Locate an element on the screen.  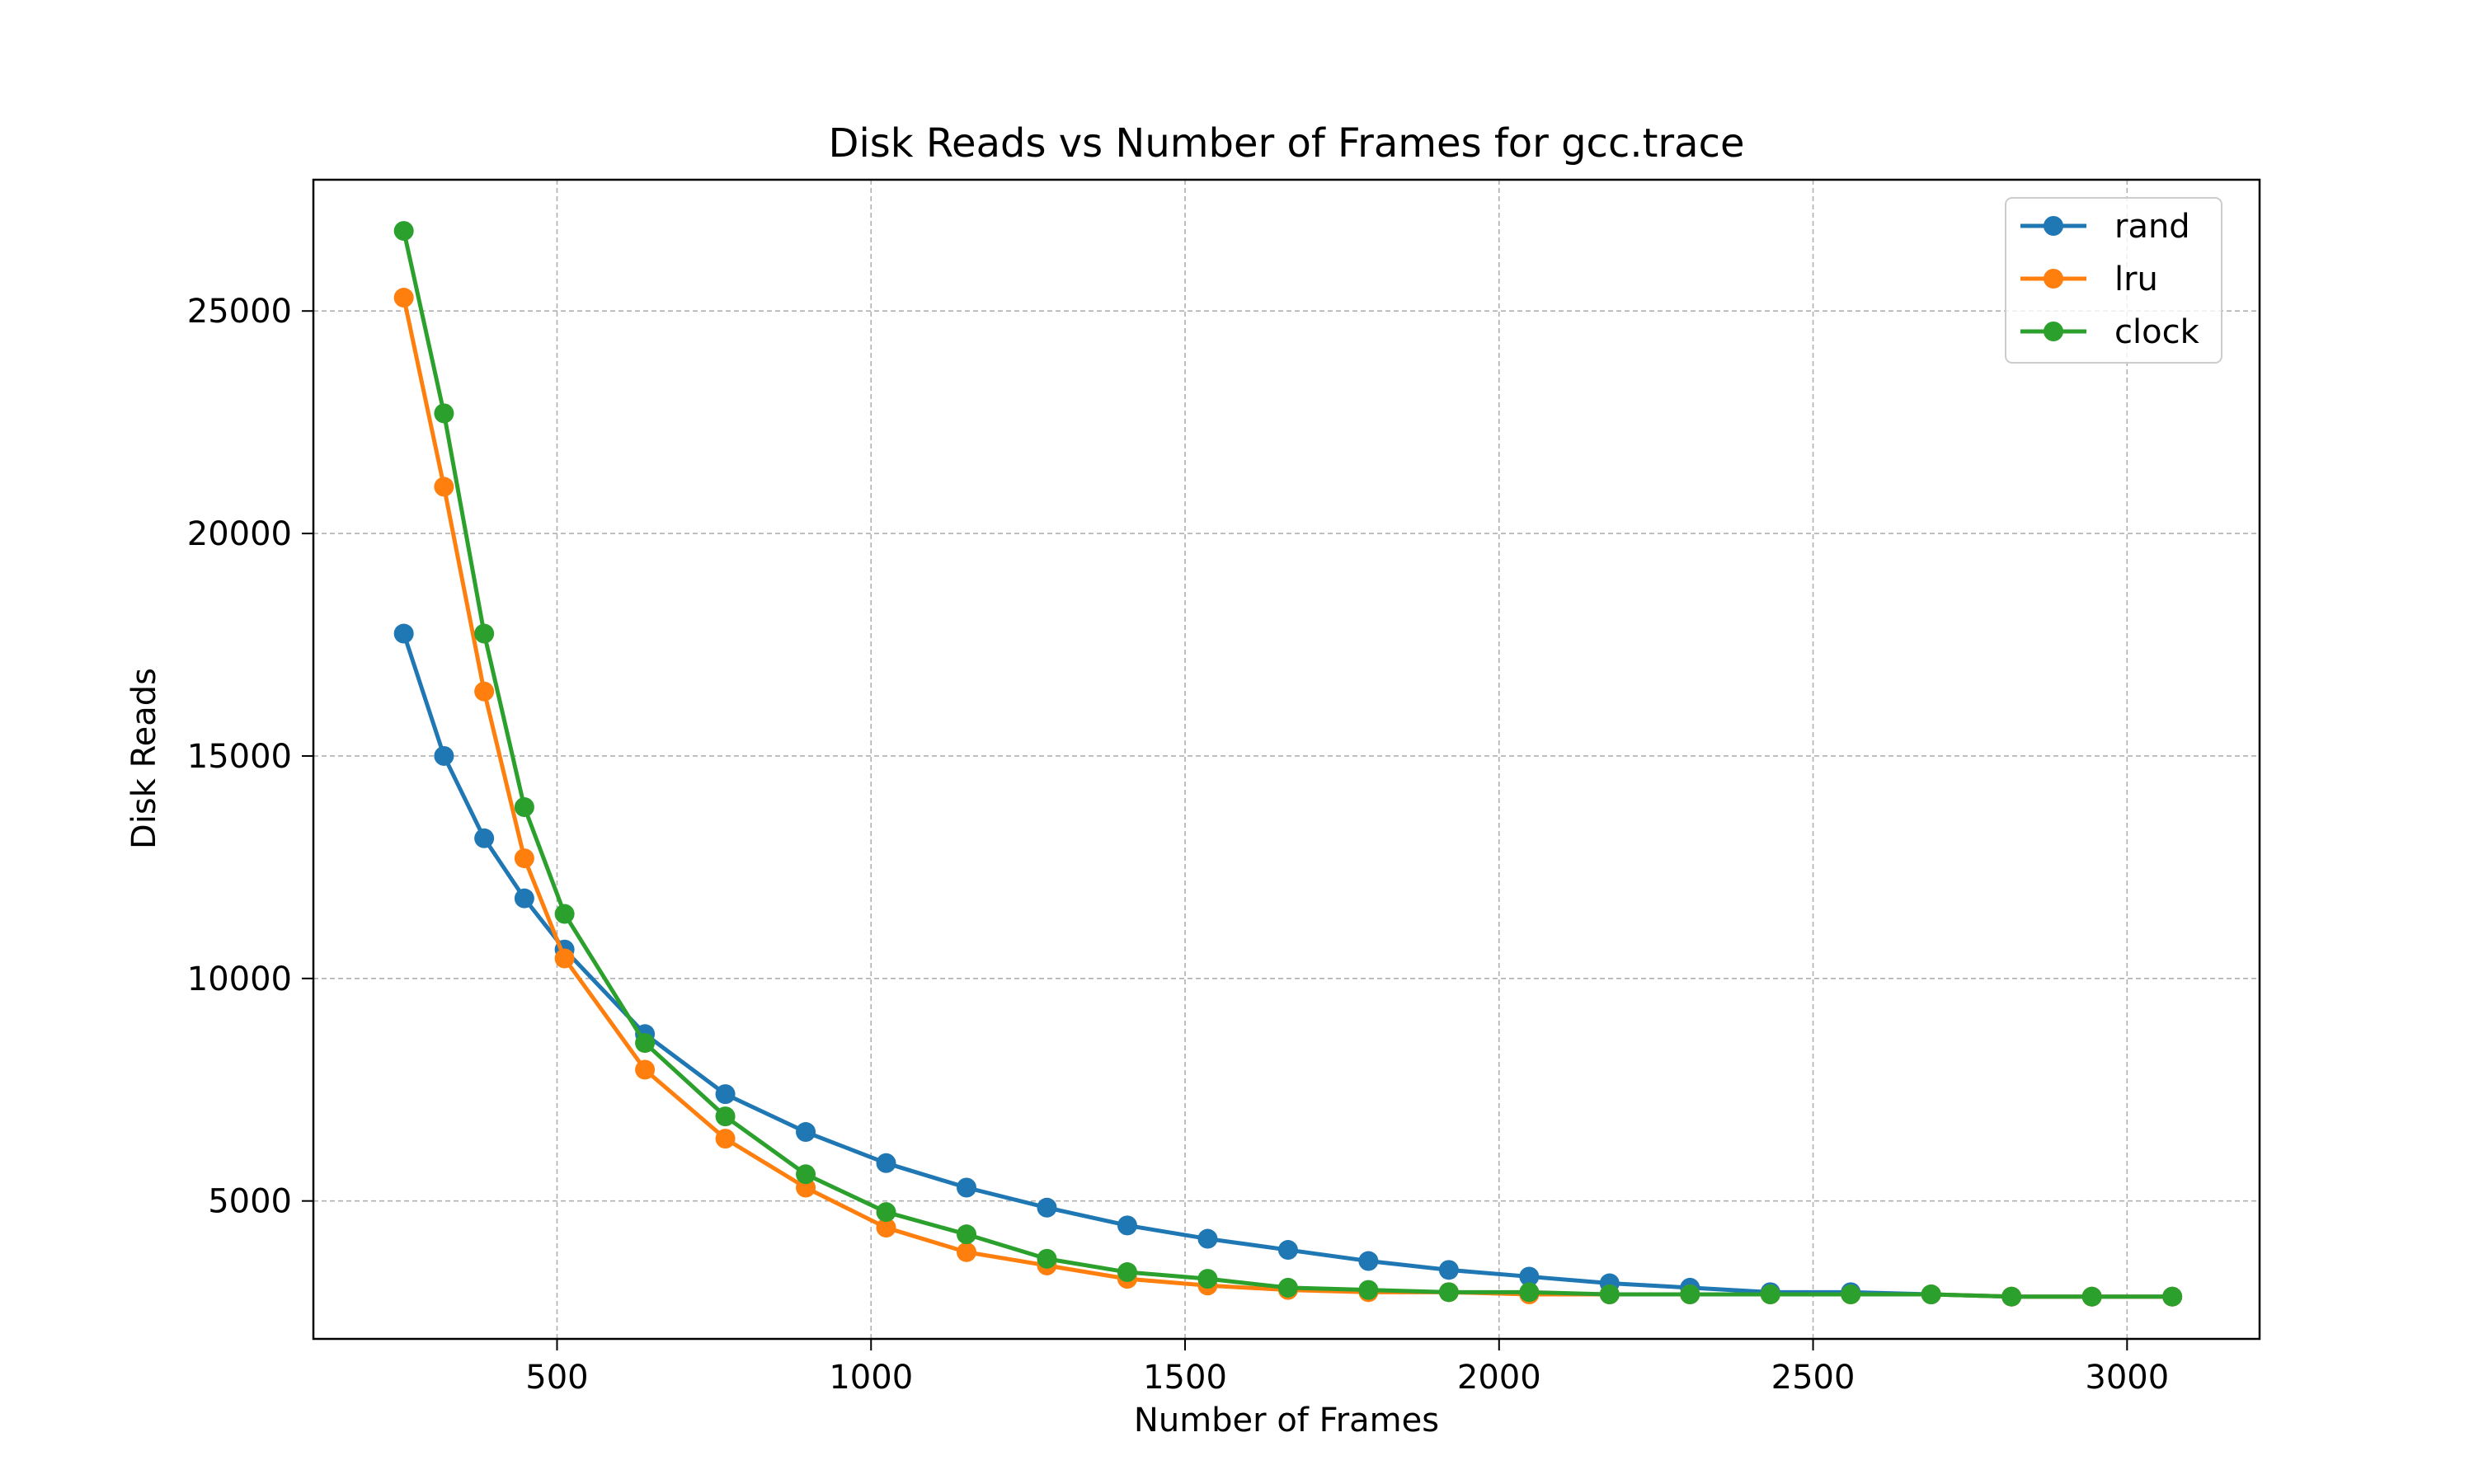
x-axis-label: Number of Frames is located at coordinates (1286, 1420).